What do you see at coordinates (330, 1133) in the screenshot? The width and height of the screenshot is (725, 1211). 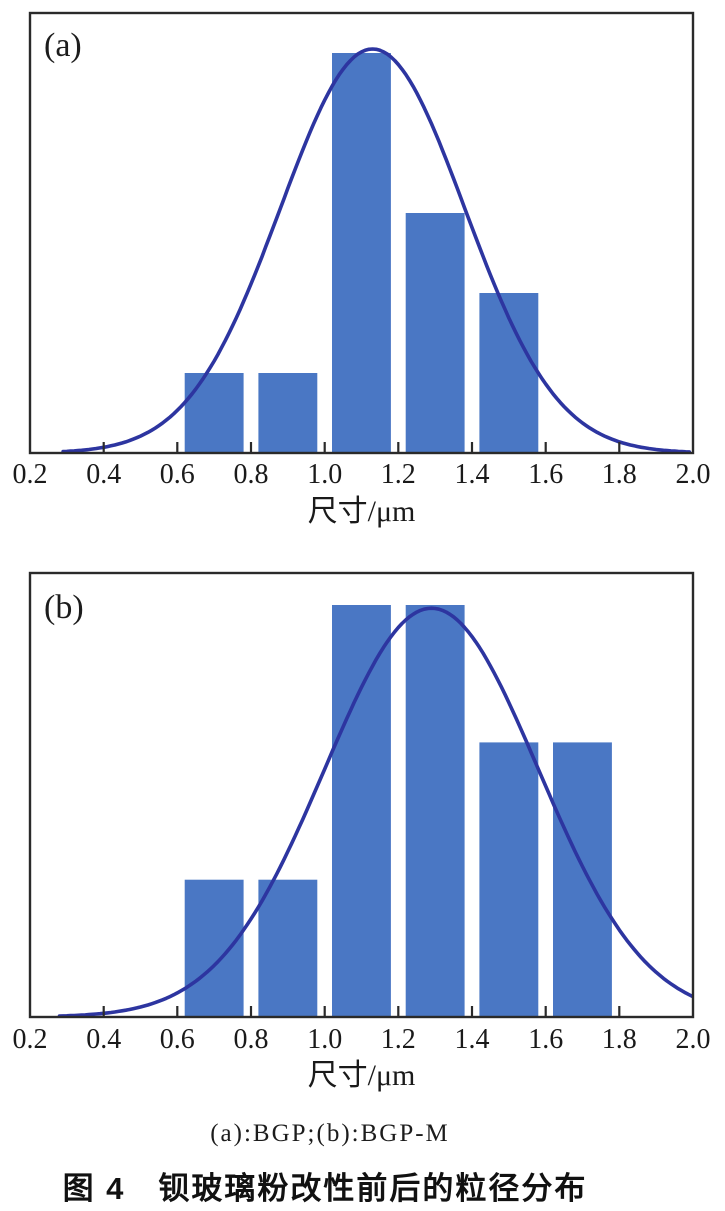 I see `figure-caption: (a):BGP;(b):BGP-M` at bounding box center [330, 1133].